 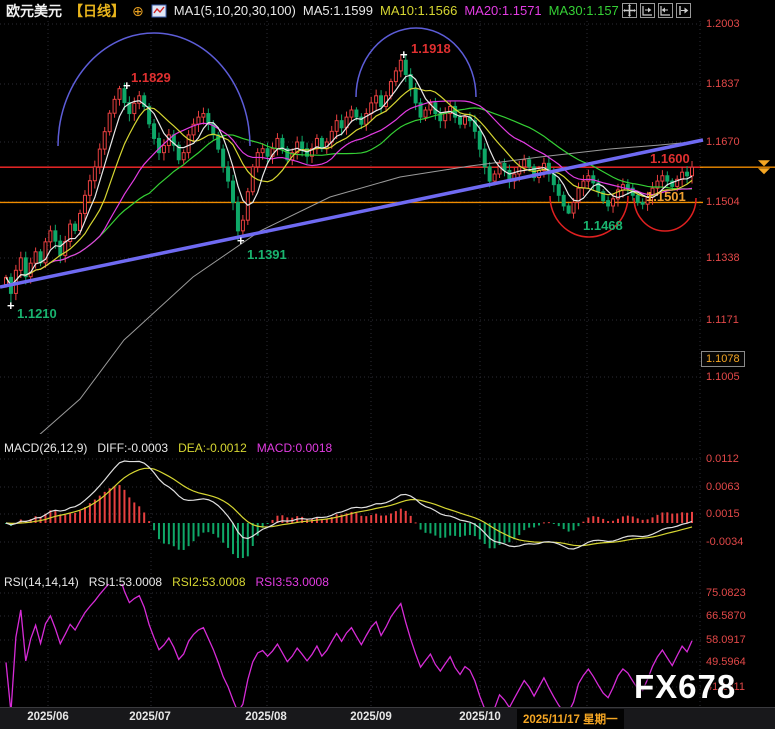 I want to click on ma20-value: MA20:1.1571, so click(x=503, y=10).